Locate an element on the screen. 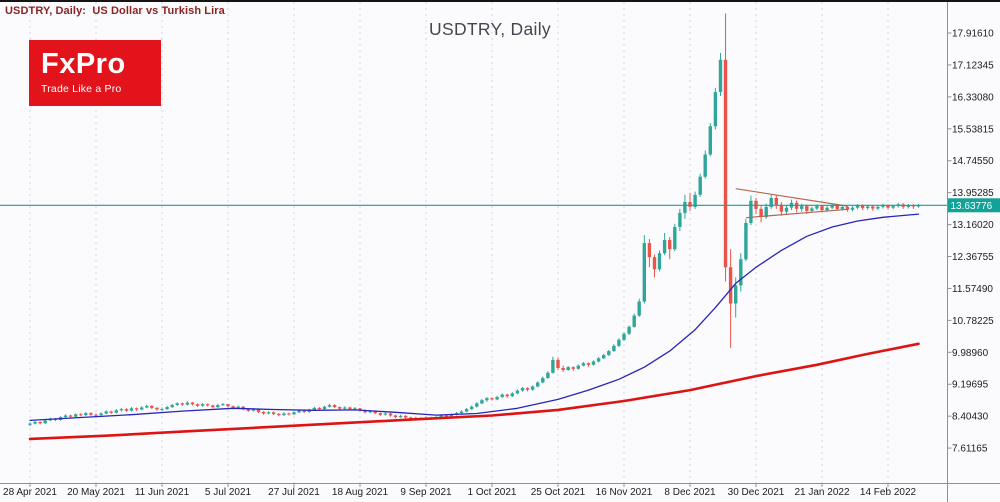 The height and width of the screenshot is (502, 1000). price-axis-label: 9.98960 is located at coordinates (970, 353).